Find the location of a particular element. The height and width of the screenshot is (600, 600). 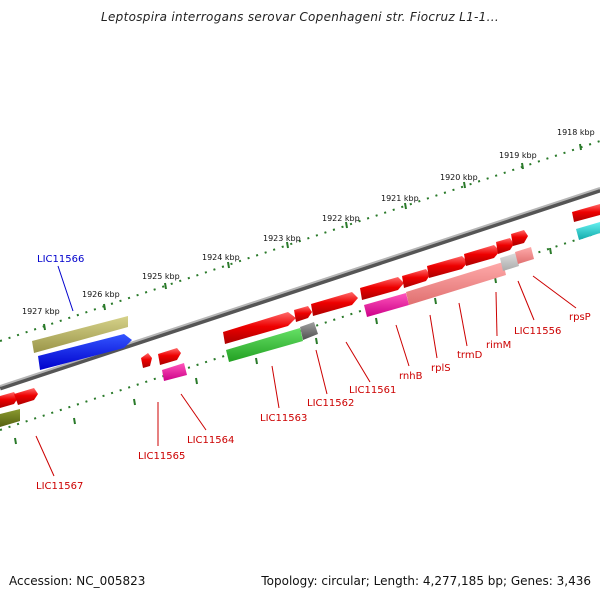

gene-arrow-rnhB is located at coordinates (382, 288).